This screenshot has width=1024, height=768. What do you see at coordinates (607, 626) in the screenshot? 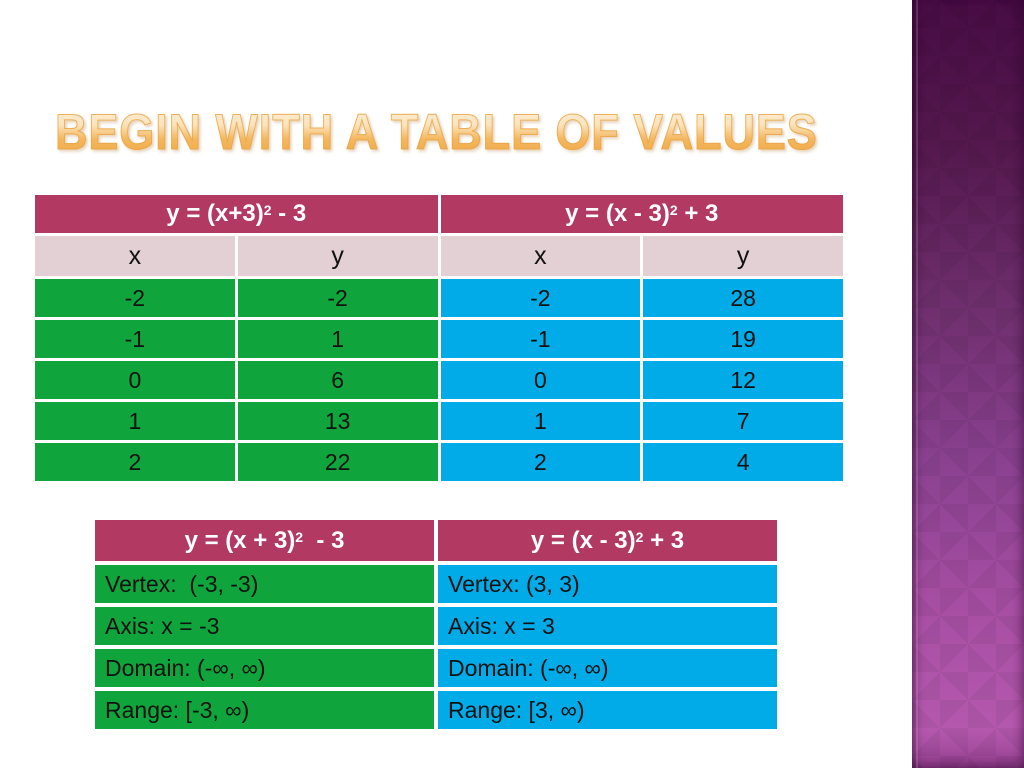
I see `property-cell-axis-right: Axis: x = 3` at bounding box center [607, 626].